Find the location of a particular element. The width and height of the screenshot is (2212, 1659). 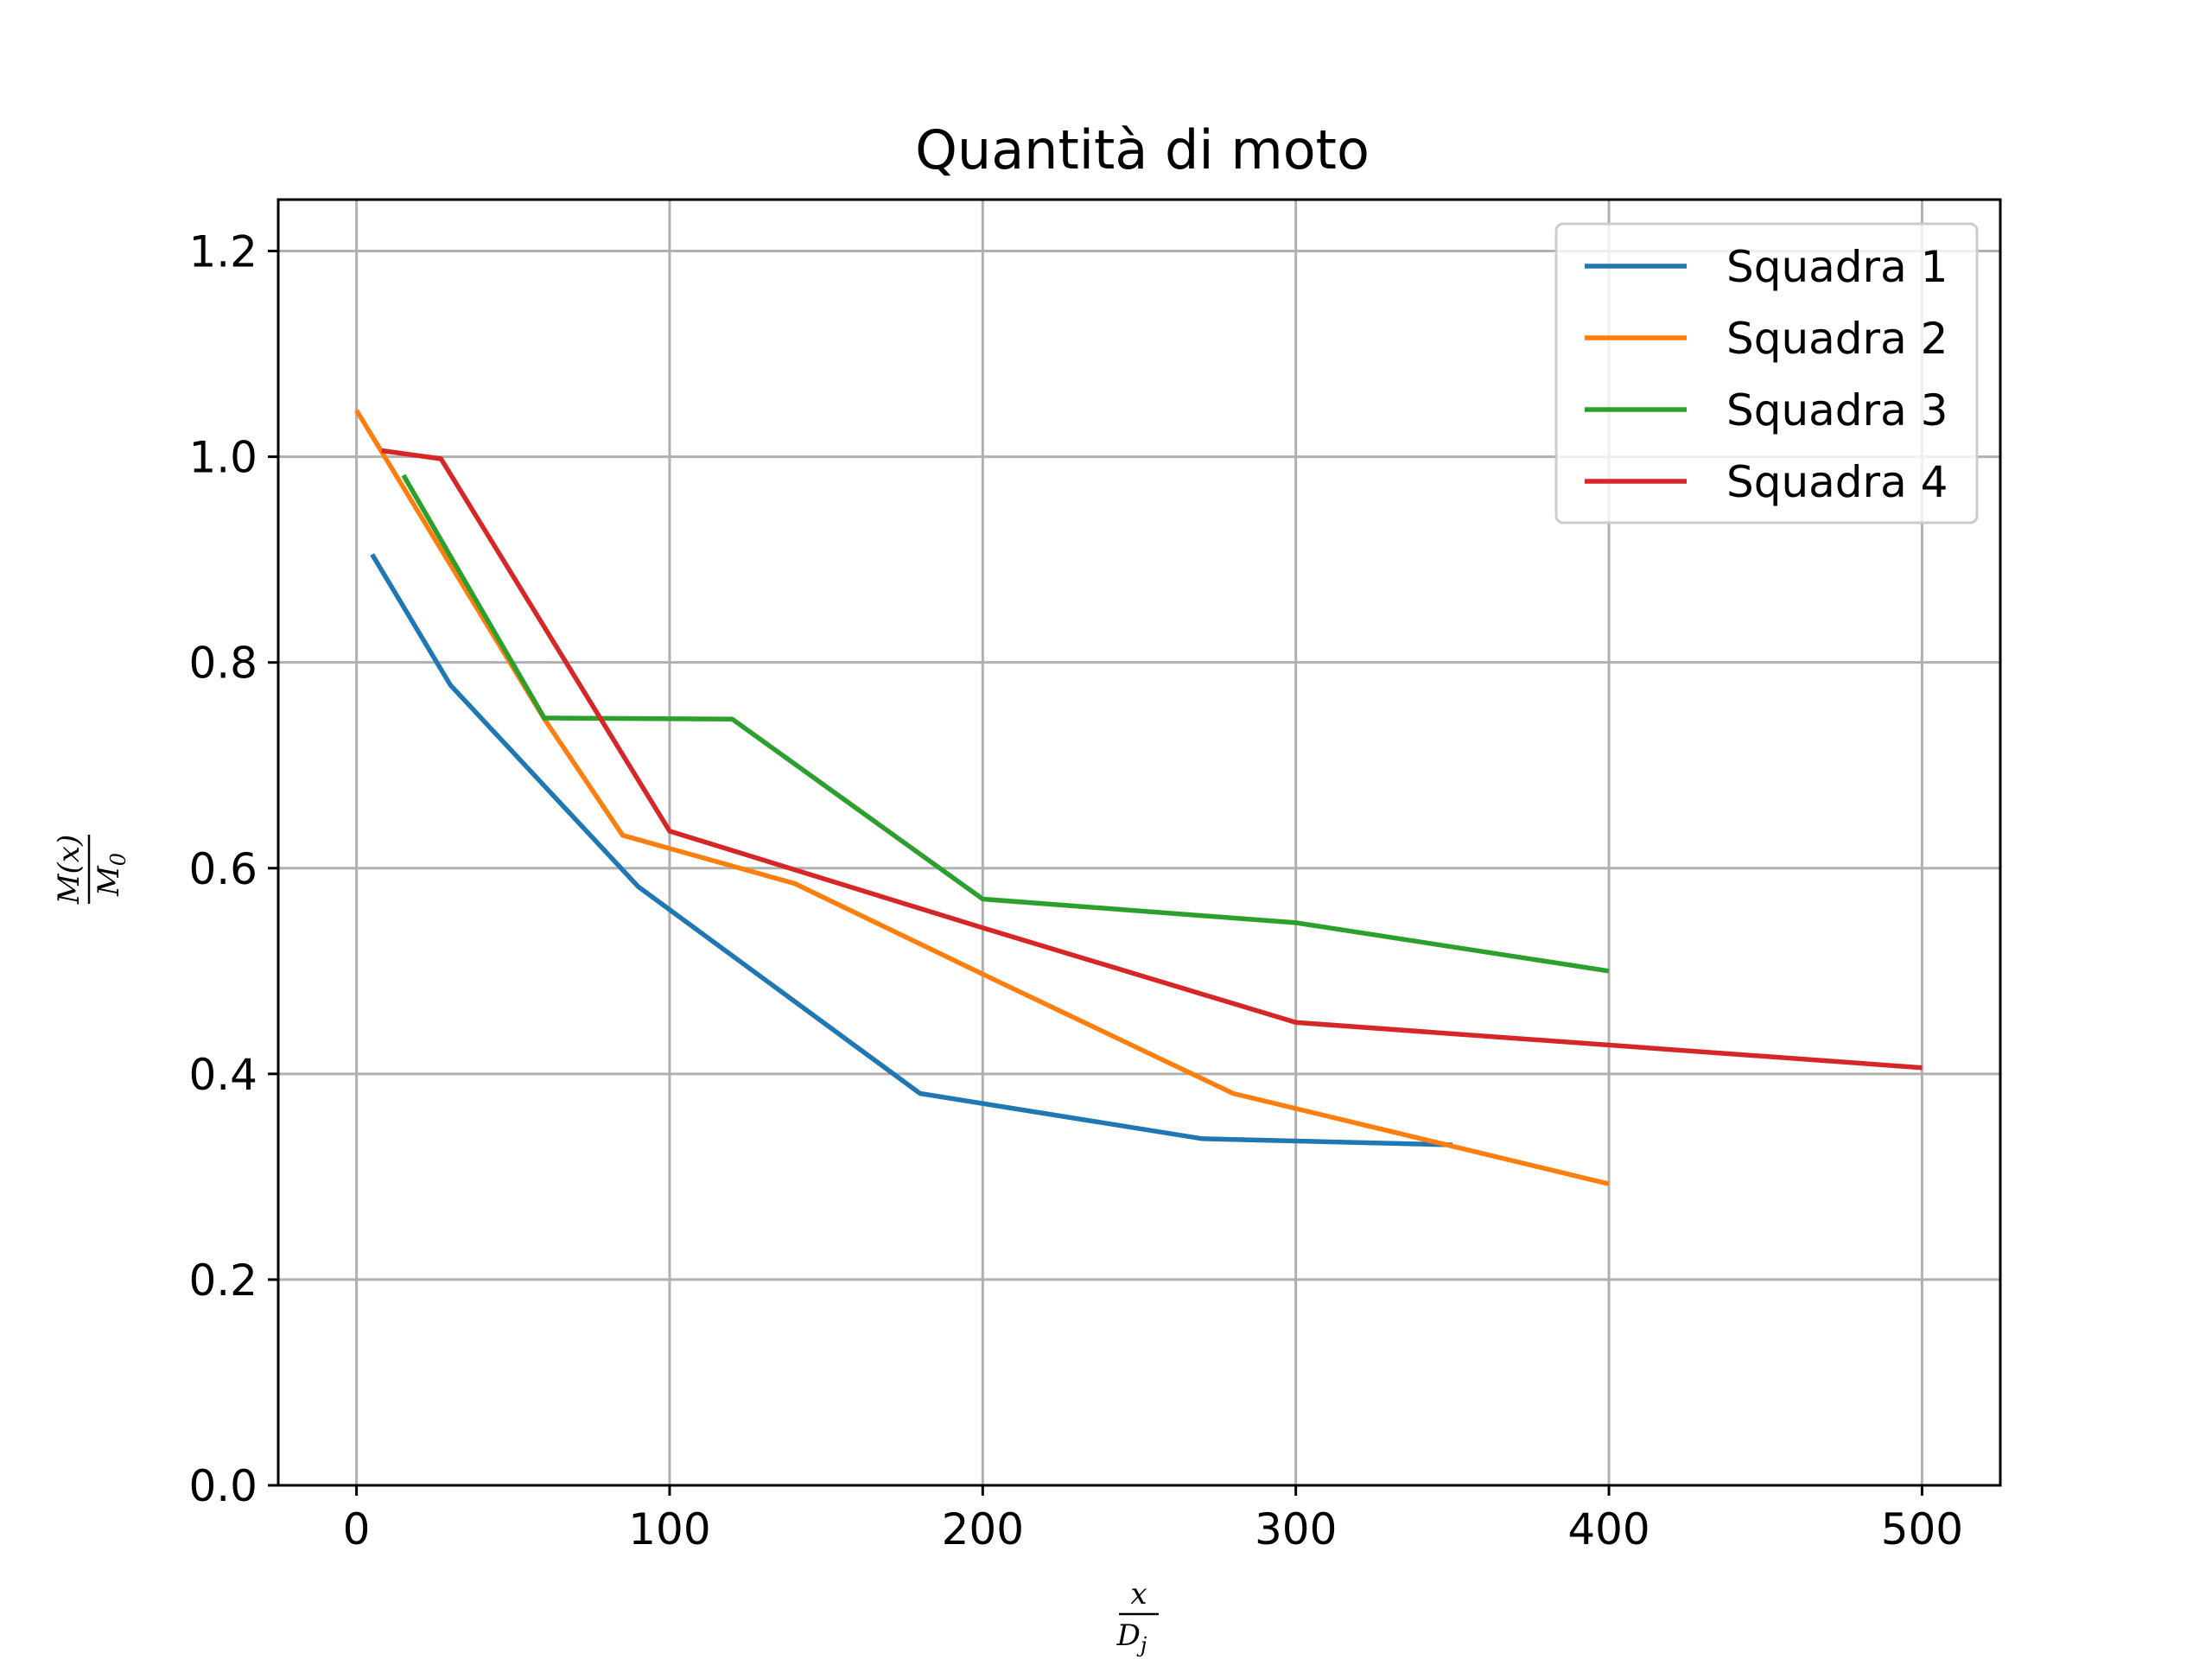

y-tick-label: 0.2 is located at coordinates (222, 1280).